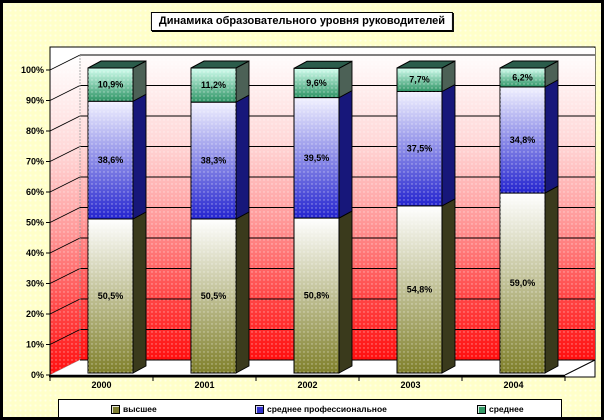 This screenshot has width=604, height=420. I want to click on x-category-label: 2001, so click(204, 385).